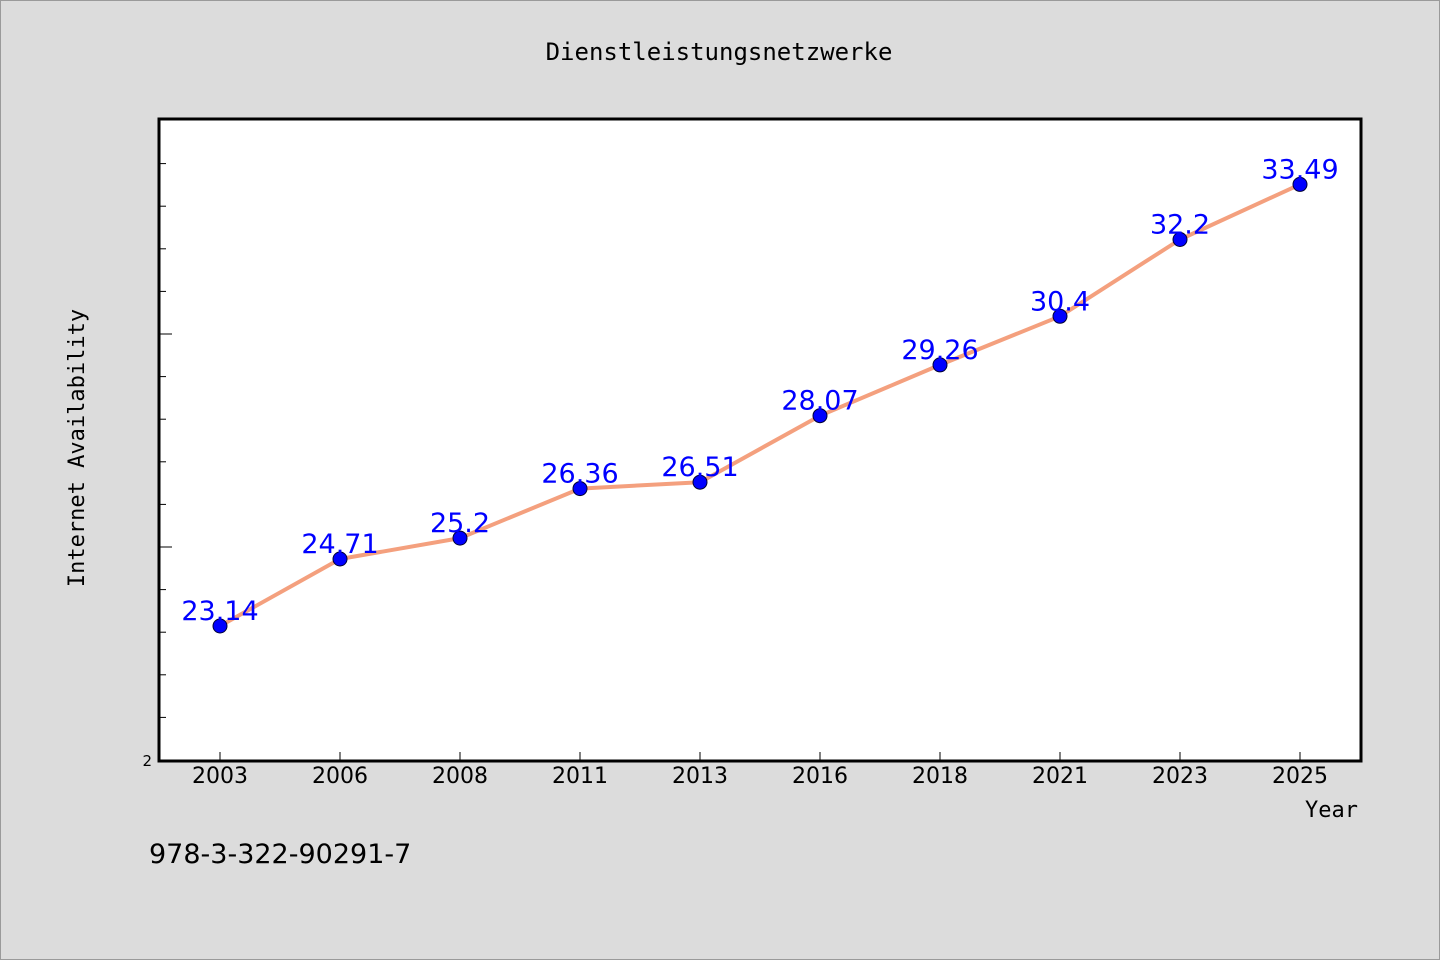  I want to click on x-axis-label: Year, so click(1331, 810).